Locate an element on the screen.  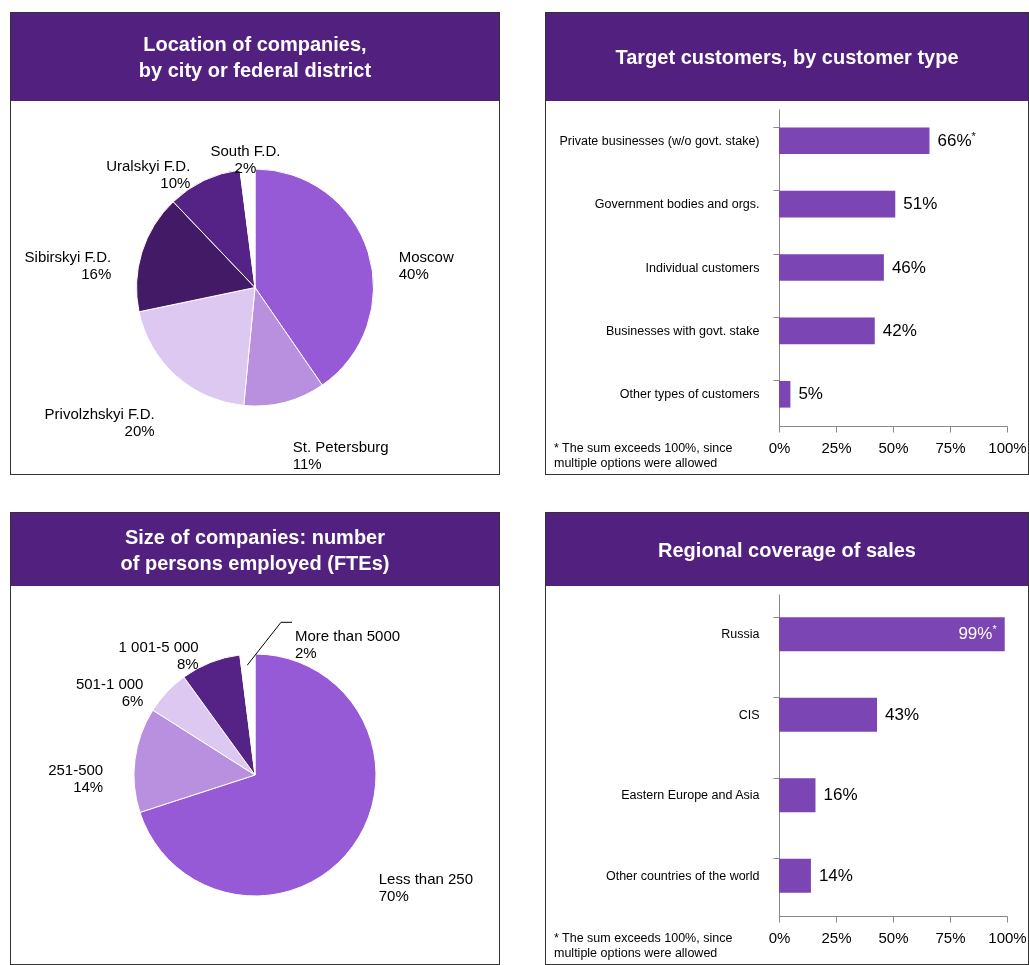
slice-label: St. Petersburg is located at coordinates (340, 447).